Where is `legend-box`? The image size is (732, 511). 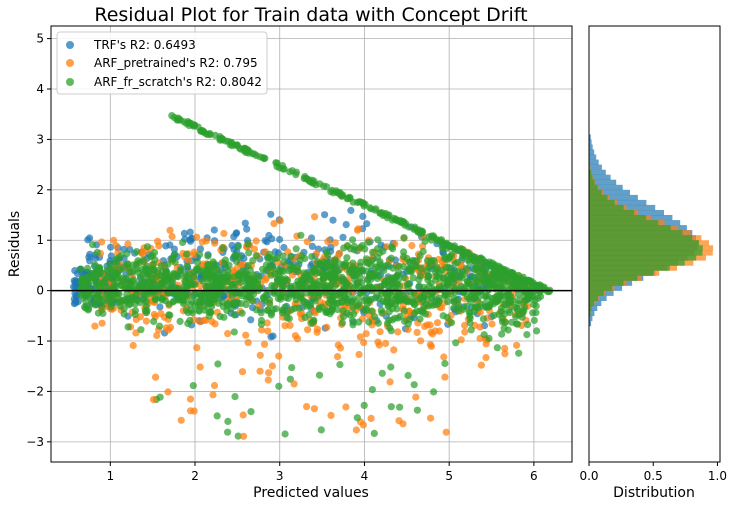 legend-box is located at coordinates (162, 63).